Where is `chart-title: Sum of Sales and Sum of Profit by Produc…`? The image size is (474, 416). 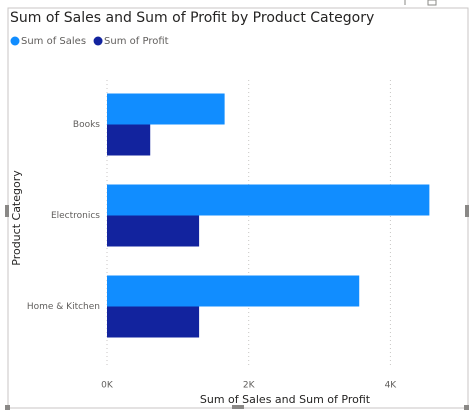 chart-title: Sum of Sales and Sum of Profit by Produc… is located at coordinates (192, 18).